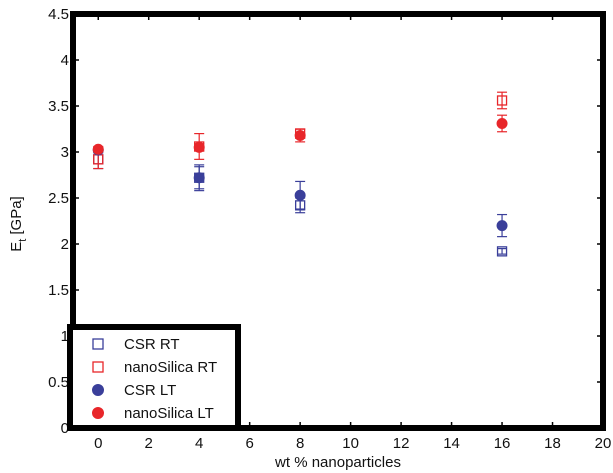 The height and width of the screenshot is (473, 613). What do you see at coordinates (58, 198) in the screenshot?
I see `y-tick-label: 2.5` at bounding box center [58, 198].